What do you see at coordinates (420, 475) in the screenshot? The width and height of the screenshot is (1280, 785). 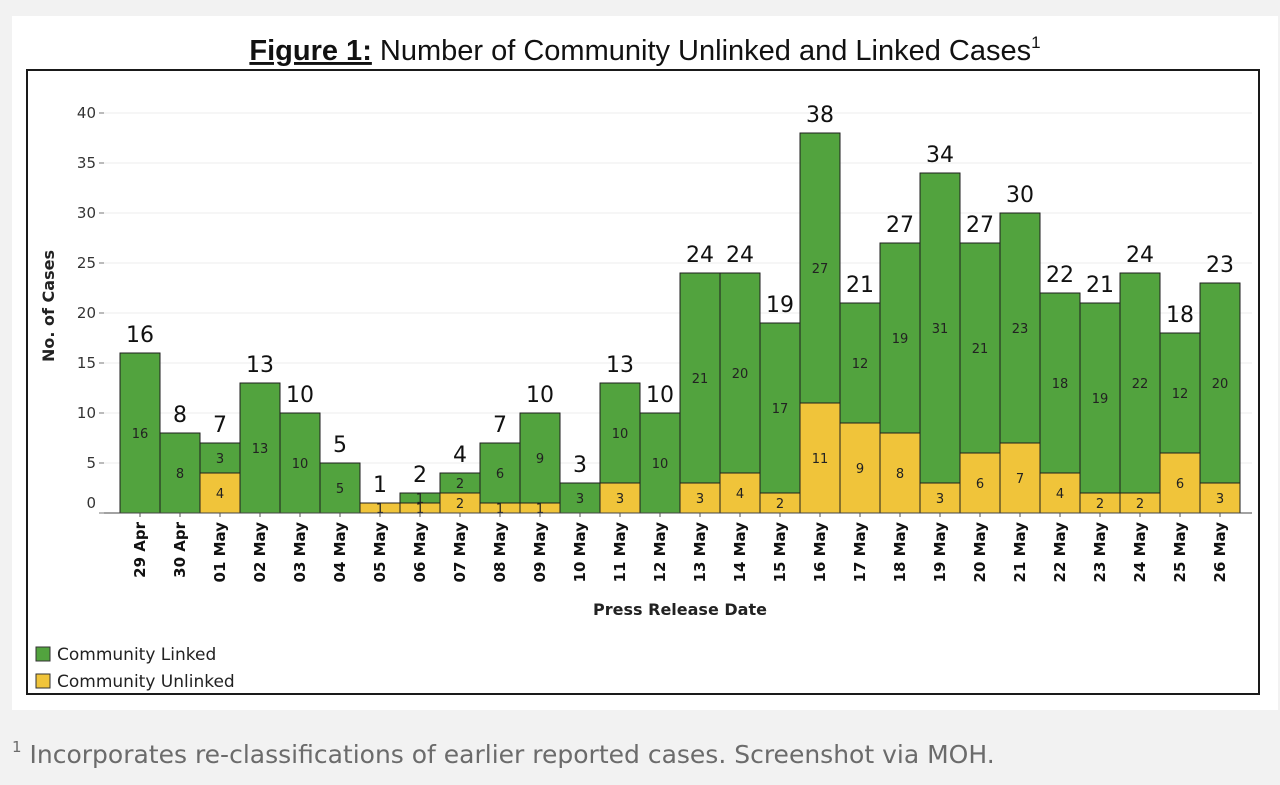 I see `bar-total-label: 2` at bounding box center [420, 475].